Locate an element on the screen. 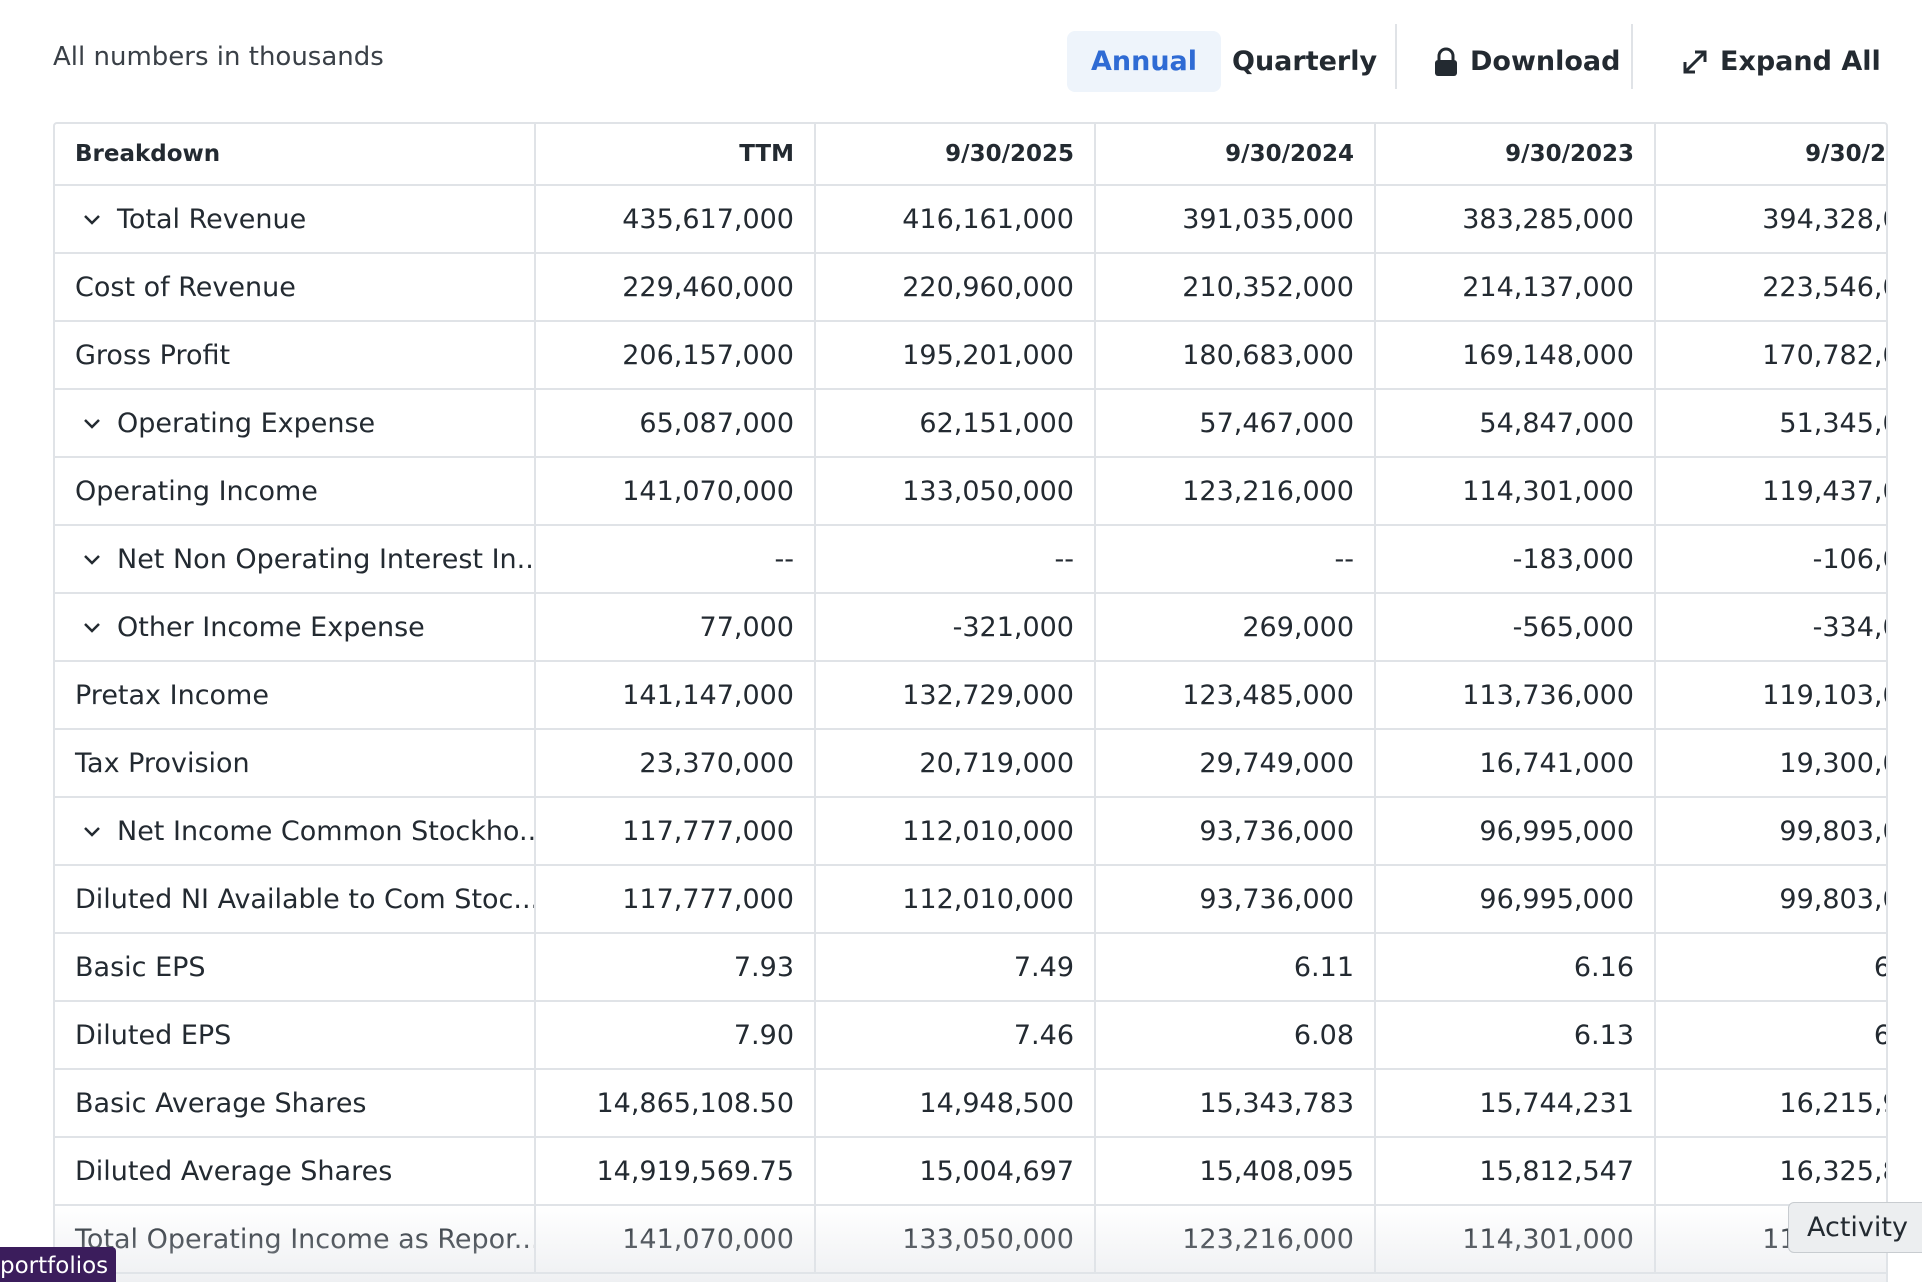 The image size is (1922, 1282). value-cell: 269,000 is located at coordinates (1235, 627).